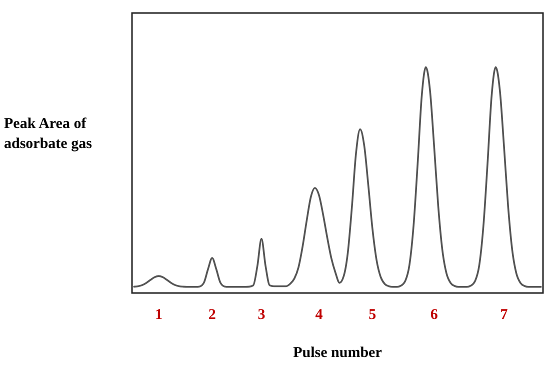 Image resolution: width=556 pixels, height=372 pixels. What do you see at coordinates (158, 315) in the screenshot?
I see `x-tick-label: 1` at bounding box center [158, 315].